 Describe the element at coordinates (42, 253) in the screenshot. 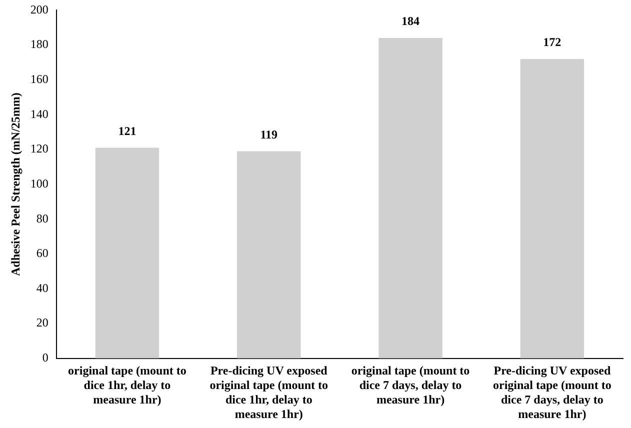

I see `y-tick-label: 60` at that location.